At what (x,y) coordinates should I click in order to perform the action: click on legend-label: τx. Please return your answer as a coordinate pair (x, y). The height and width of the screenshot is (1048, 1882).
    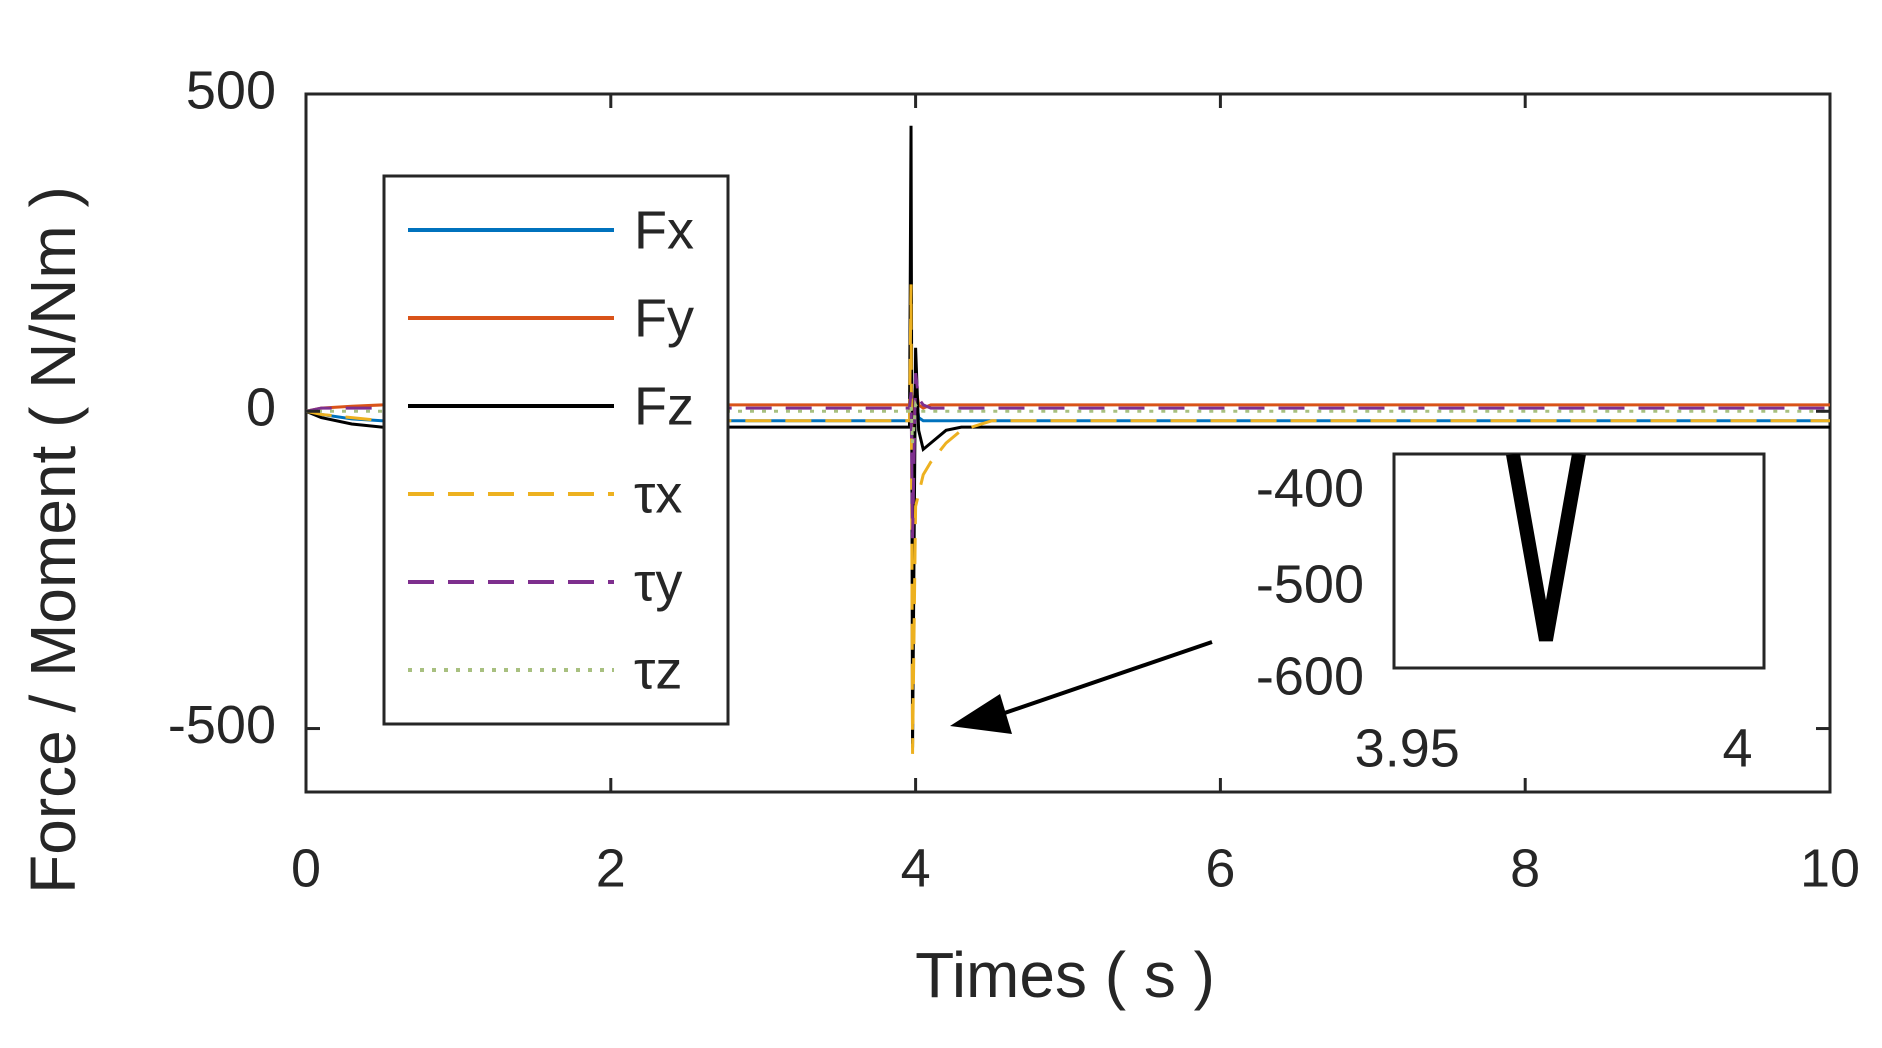
    Looking at the image, I should click on (658, 494).